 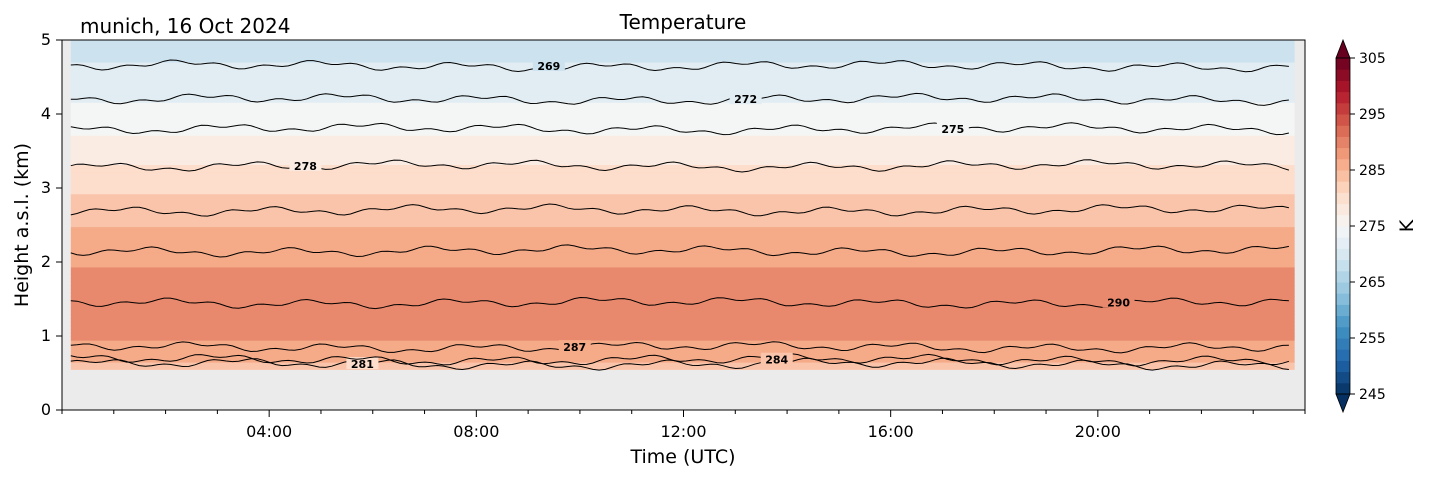 I want to click on colorbar-label: K, so click(x=1407, y=225).